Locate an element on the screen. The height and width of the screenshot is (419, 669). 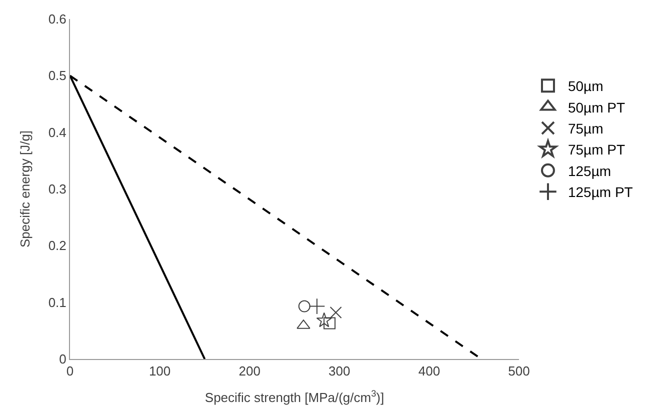
x-tick-label: 200 is located at coordinates (249, 371).